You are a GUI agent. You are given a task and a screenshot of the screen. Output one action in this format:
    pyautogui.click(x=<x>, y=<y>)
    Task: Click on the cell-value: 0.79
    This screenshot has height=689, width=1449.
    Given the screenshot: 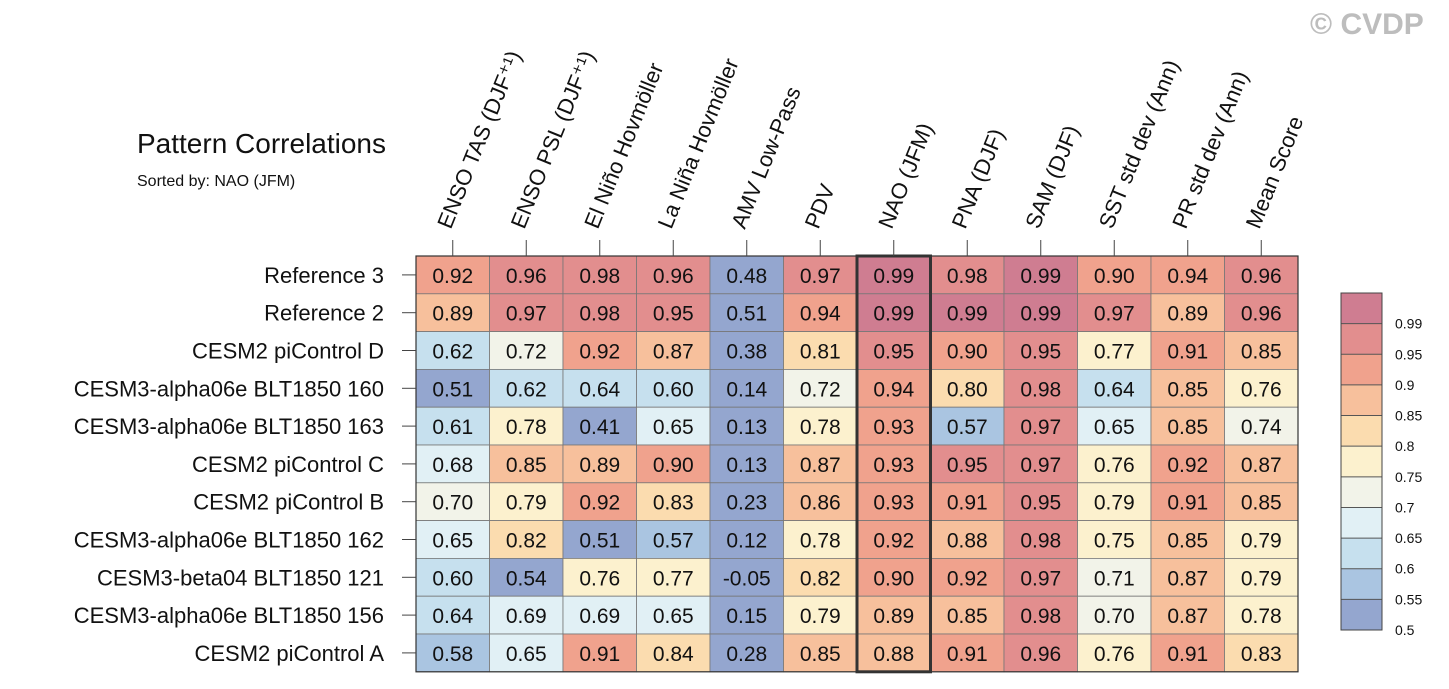 What is the action you would take?
    pyautogui.click(x=820, y=616)
    